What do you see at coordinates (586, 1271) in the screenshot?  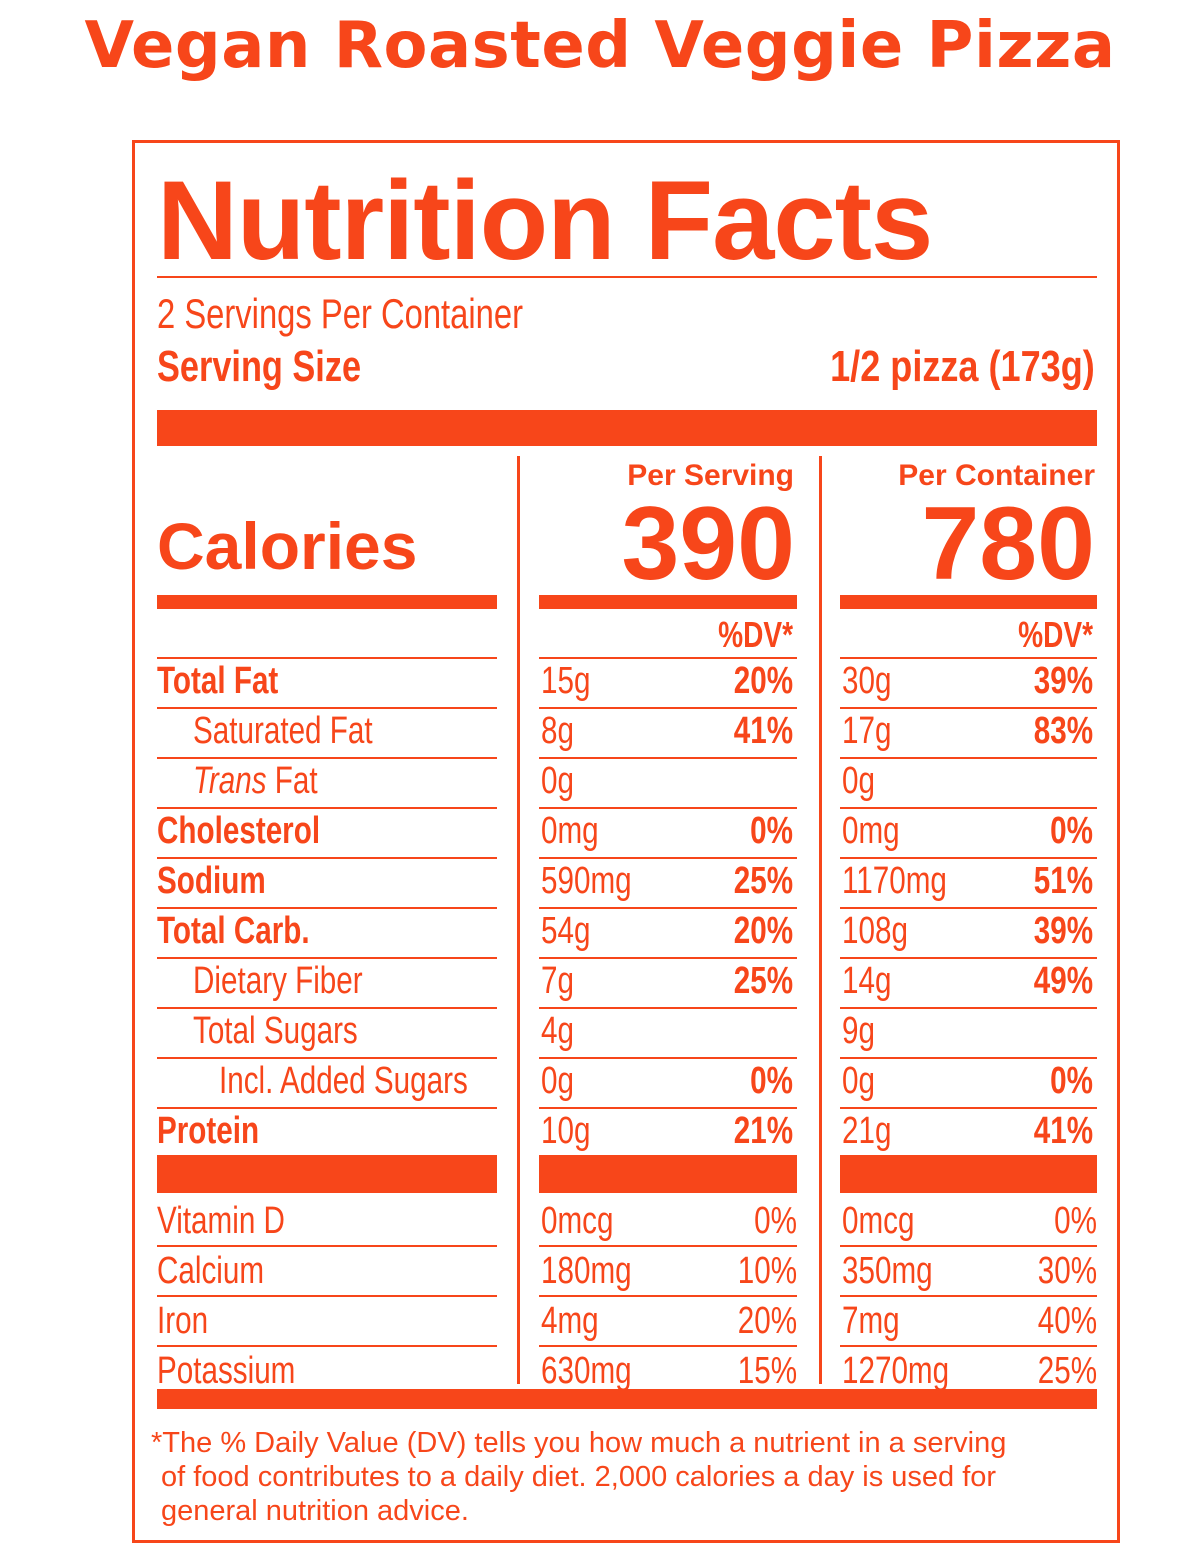 I see `serving-amount: 180mg` at bounding box center [586, 1271].